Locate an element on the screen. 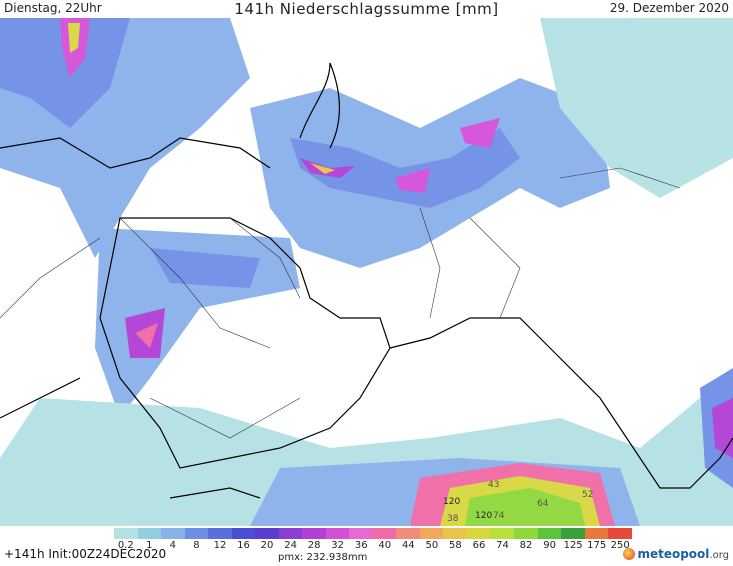 The image size is (733, 566). legend-label: 125 is located at coordinates (573, 545).